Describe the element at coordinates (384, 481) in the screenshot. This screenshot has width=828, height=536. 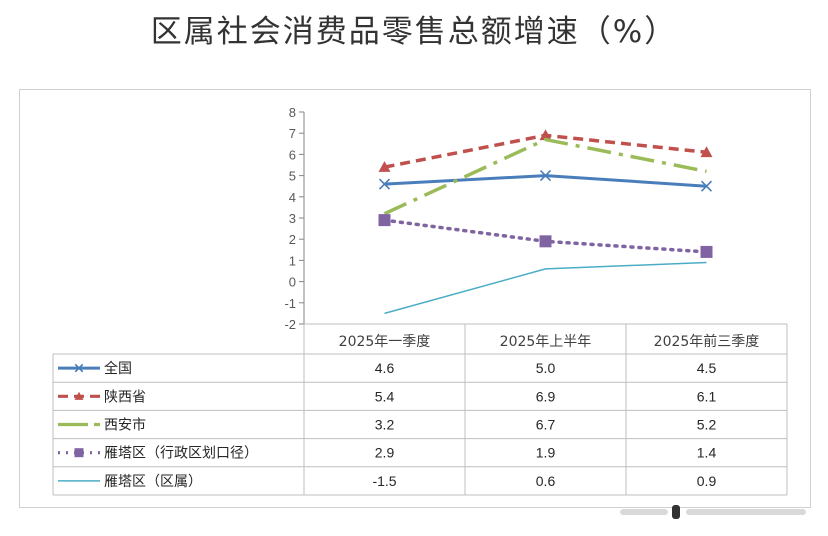
I see `table-cell-value: -1.5` at that location.